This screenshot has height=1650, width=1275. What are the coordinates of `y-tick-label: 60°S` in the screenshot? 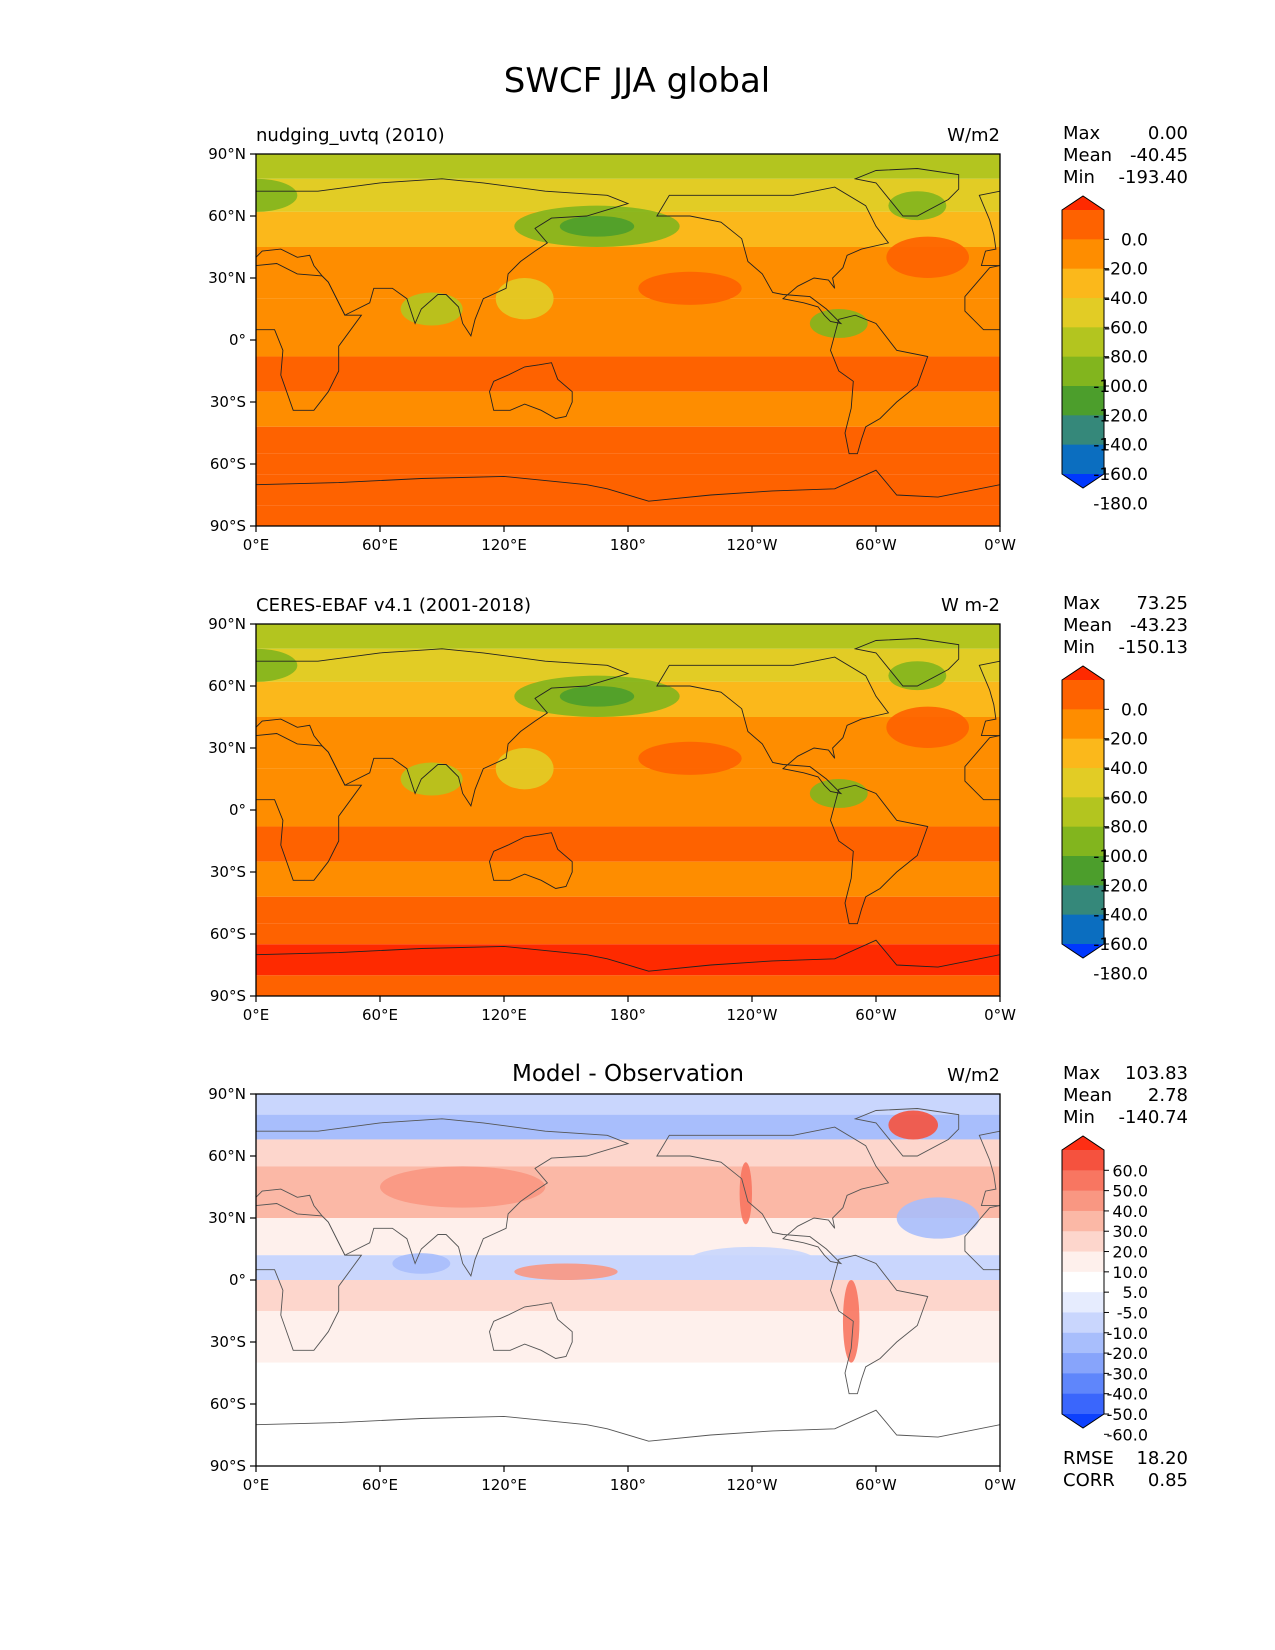 It's located at (228, 1404).